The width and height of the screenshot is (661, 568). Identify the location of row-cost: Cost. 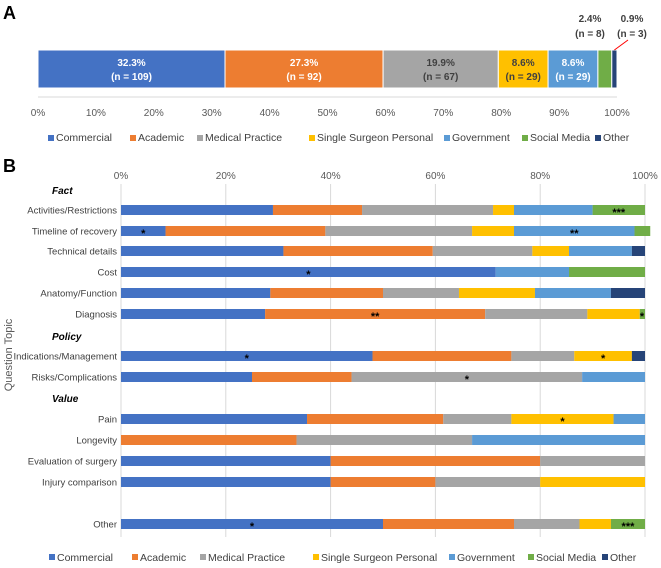
(371, 273).